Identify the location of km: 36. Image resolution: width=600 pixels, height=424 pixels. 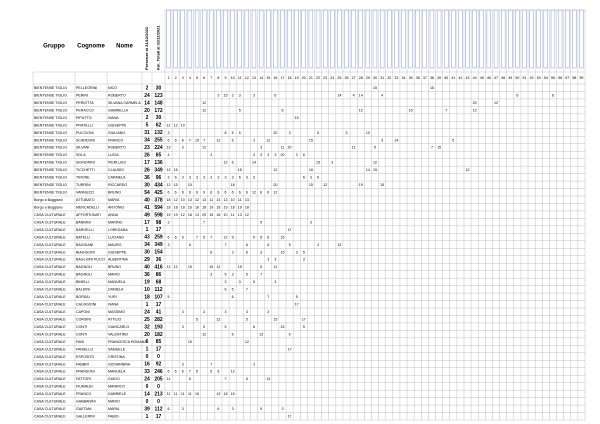
(159, 260).